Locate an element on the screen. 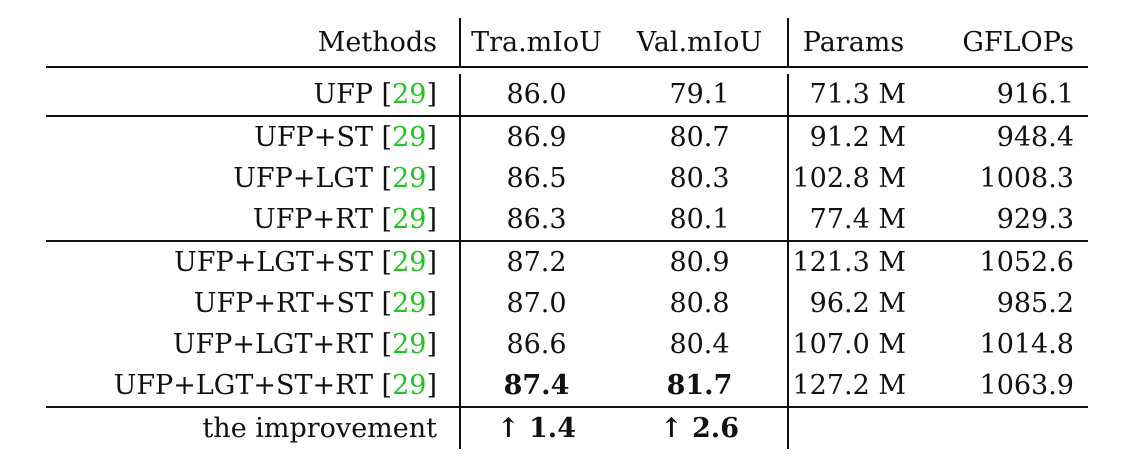 The height and width of the screenshot is (472, 1134). table-row: UFP [29] 86.0 79.1 71.3 M 916.1 is located at coordinates (567, 95).